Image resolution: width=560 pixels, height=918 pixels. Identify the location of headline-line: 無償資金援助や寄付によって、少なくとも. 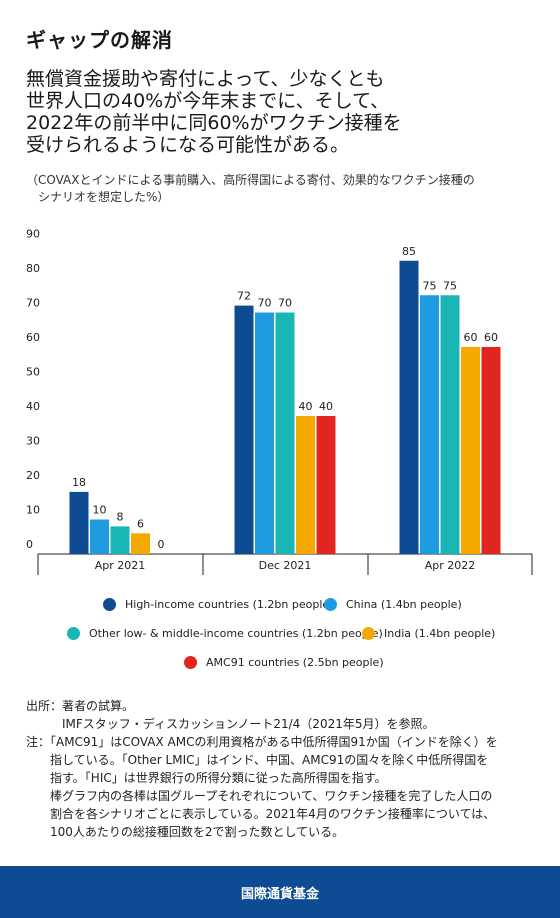
(205, 79).